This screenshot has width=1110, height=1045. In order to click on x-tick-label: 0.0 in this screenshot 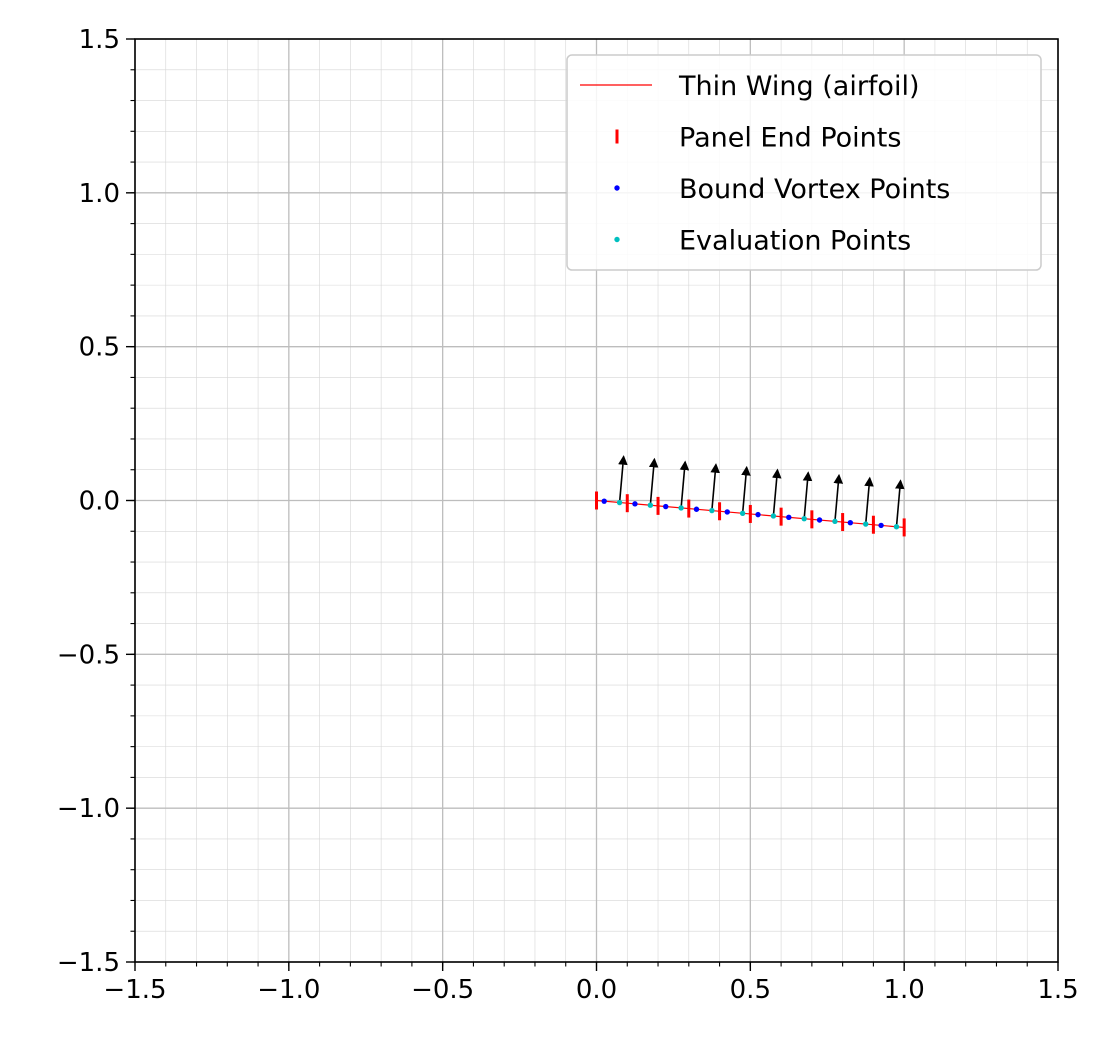, I will do `click(596, 990)`.